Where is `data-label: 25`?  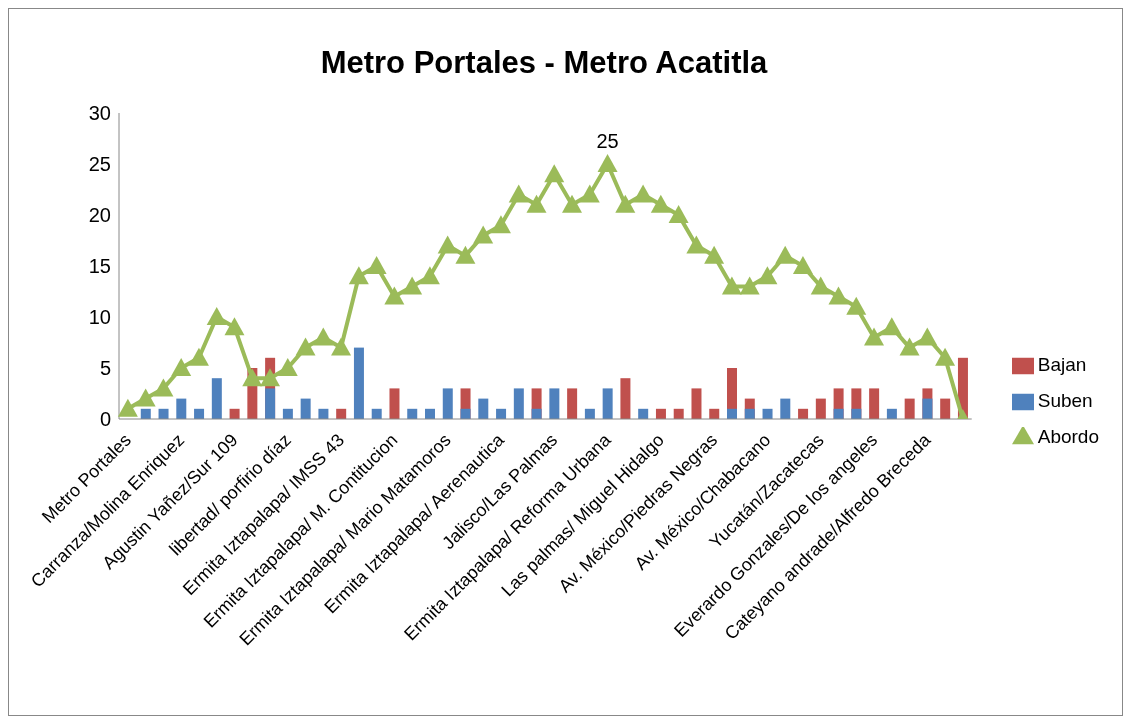
data-label: 25 is located at coordinates (607, 141).